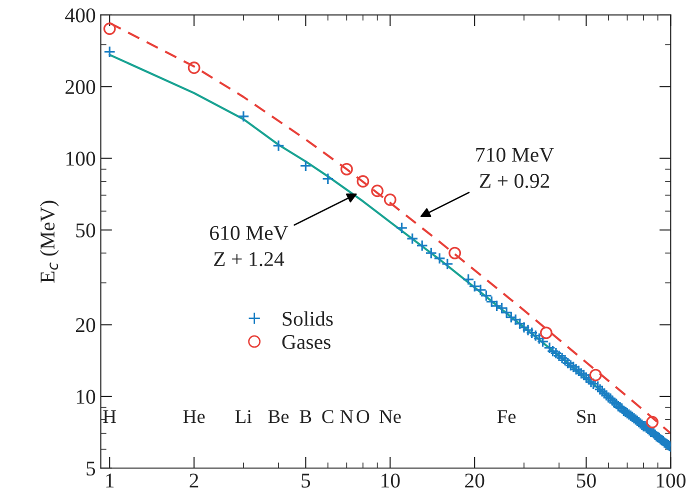 Image resolution: width=695 pixels, height=498 pixels. What do you see at coordinates (86, 397) in the screenshot?
I see `y-tick-label: 10` at bounding box center [86, 397].